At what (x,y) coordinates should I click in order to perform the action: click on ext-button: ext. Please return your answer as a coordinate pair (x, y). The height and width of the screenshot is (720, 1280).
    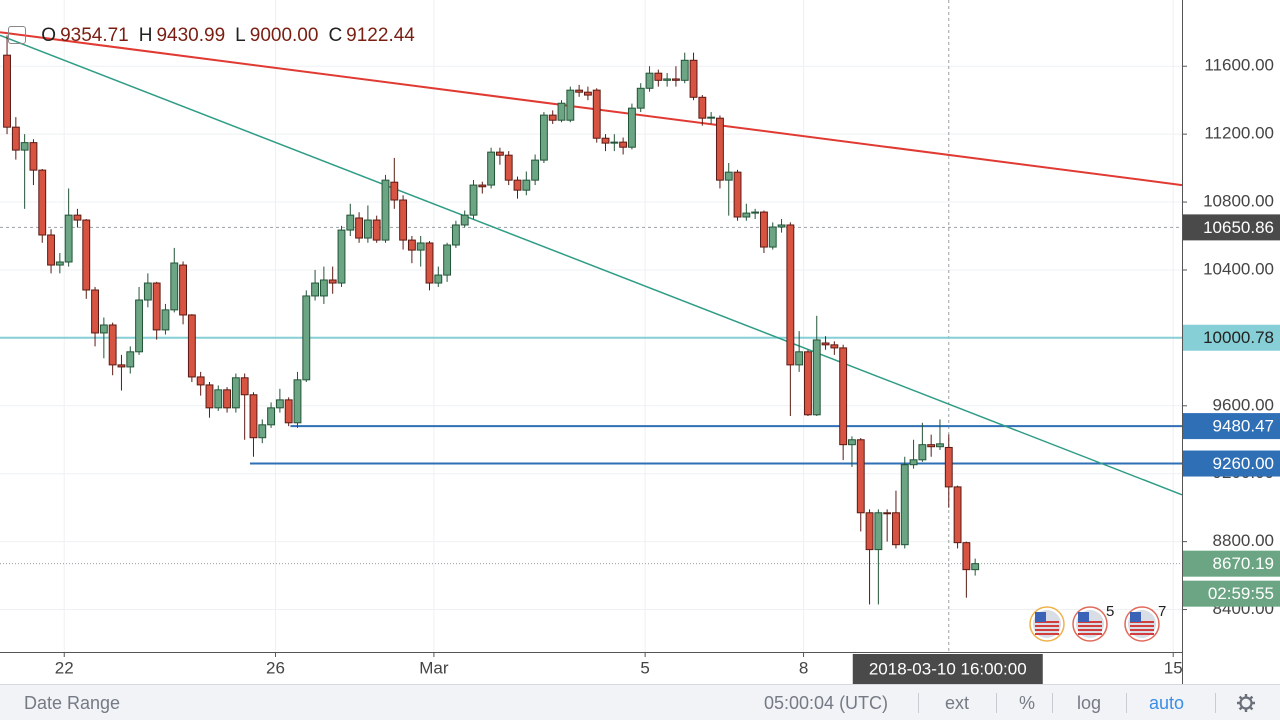
    Looking at the image, I should click on (957, 703).